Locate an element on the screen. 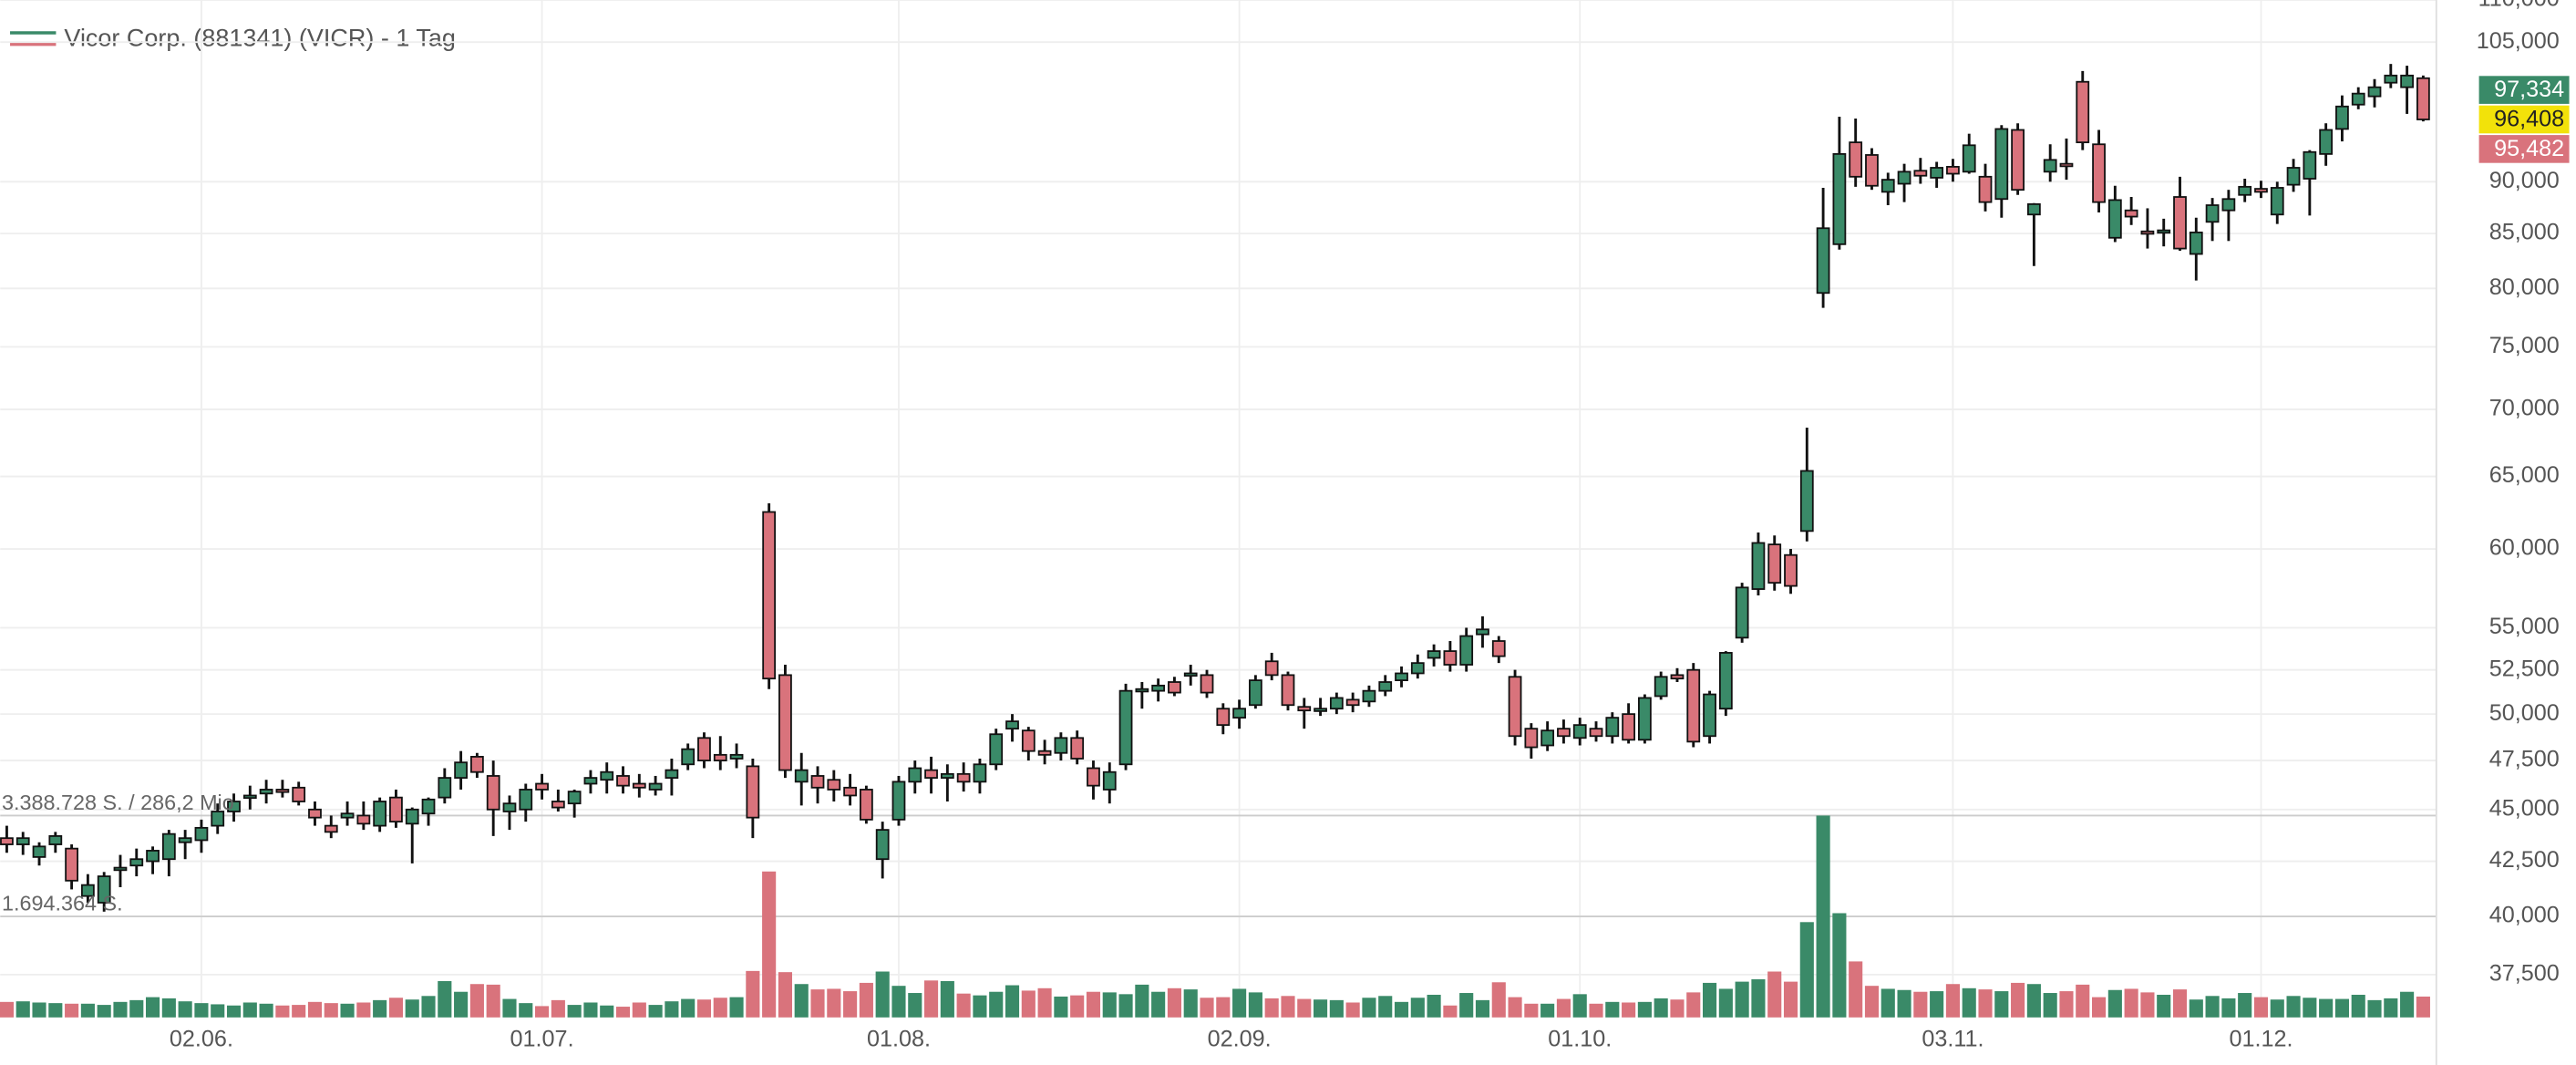 The height and width of the screenshot is (1065, 2576). price-label: 96,408 is located at coordinates (2529, 119).